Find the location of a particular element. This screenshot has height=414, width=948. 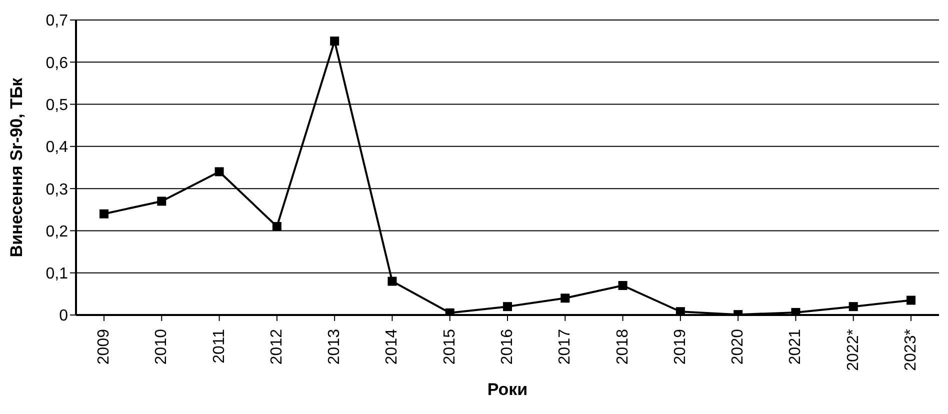

x-tick-label: 2021 is located at coordinates (795, 346).